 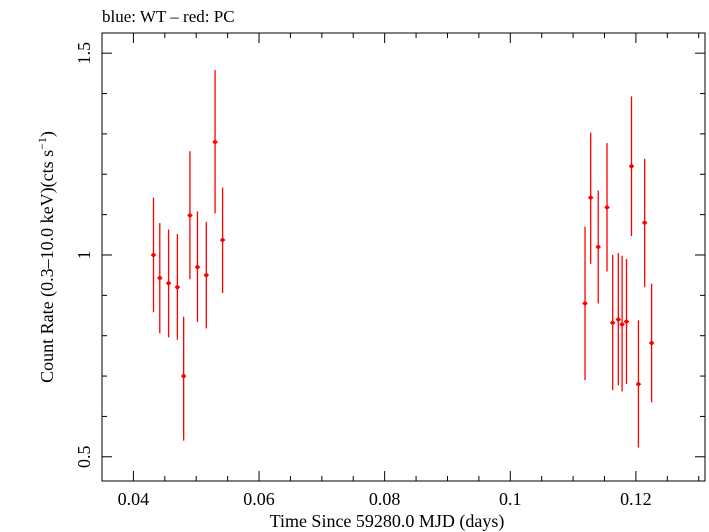 What do you see at coordinates (42, 143) in the screenshot?
I see `y-axis-label-sup: −1` at bounding box center [42, 143].